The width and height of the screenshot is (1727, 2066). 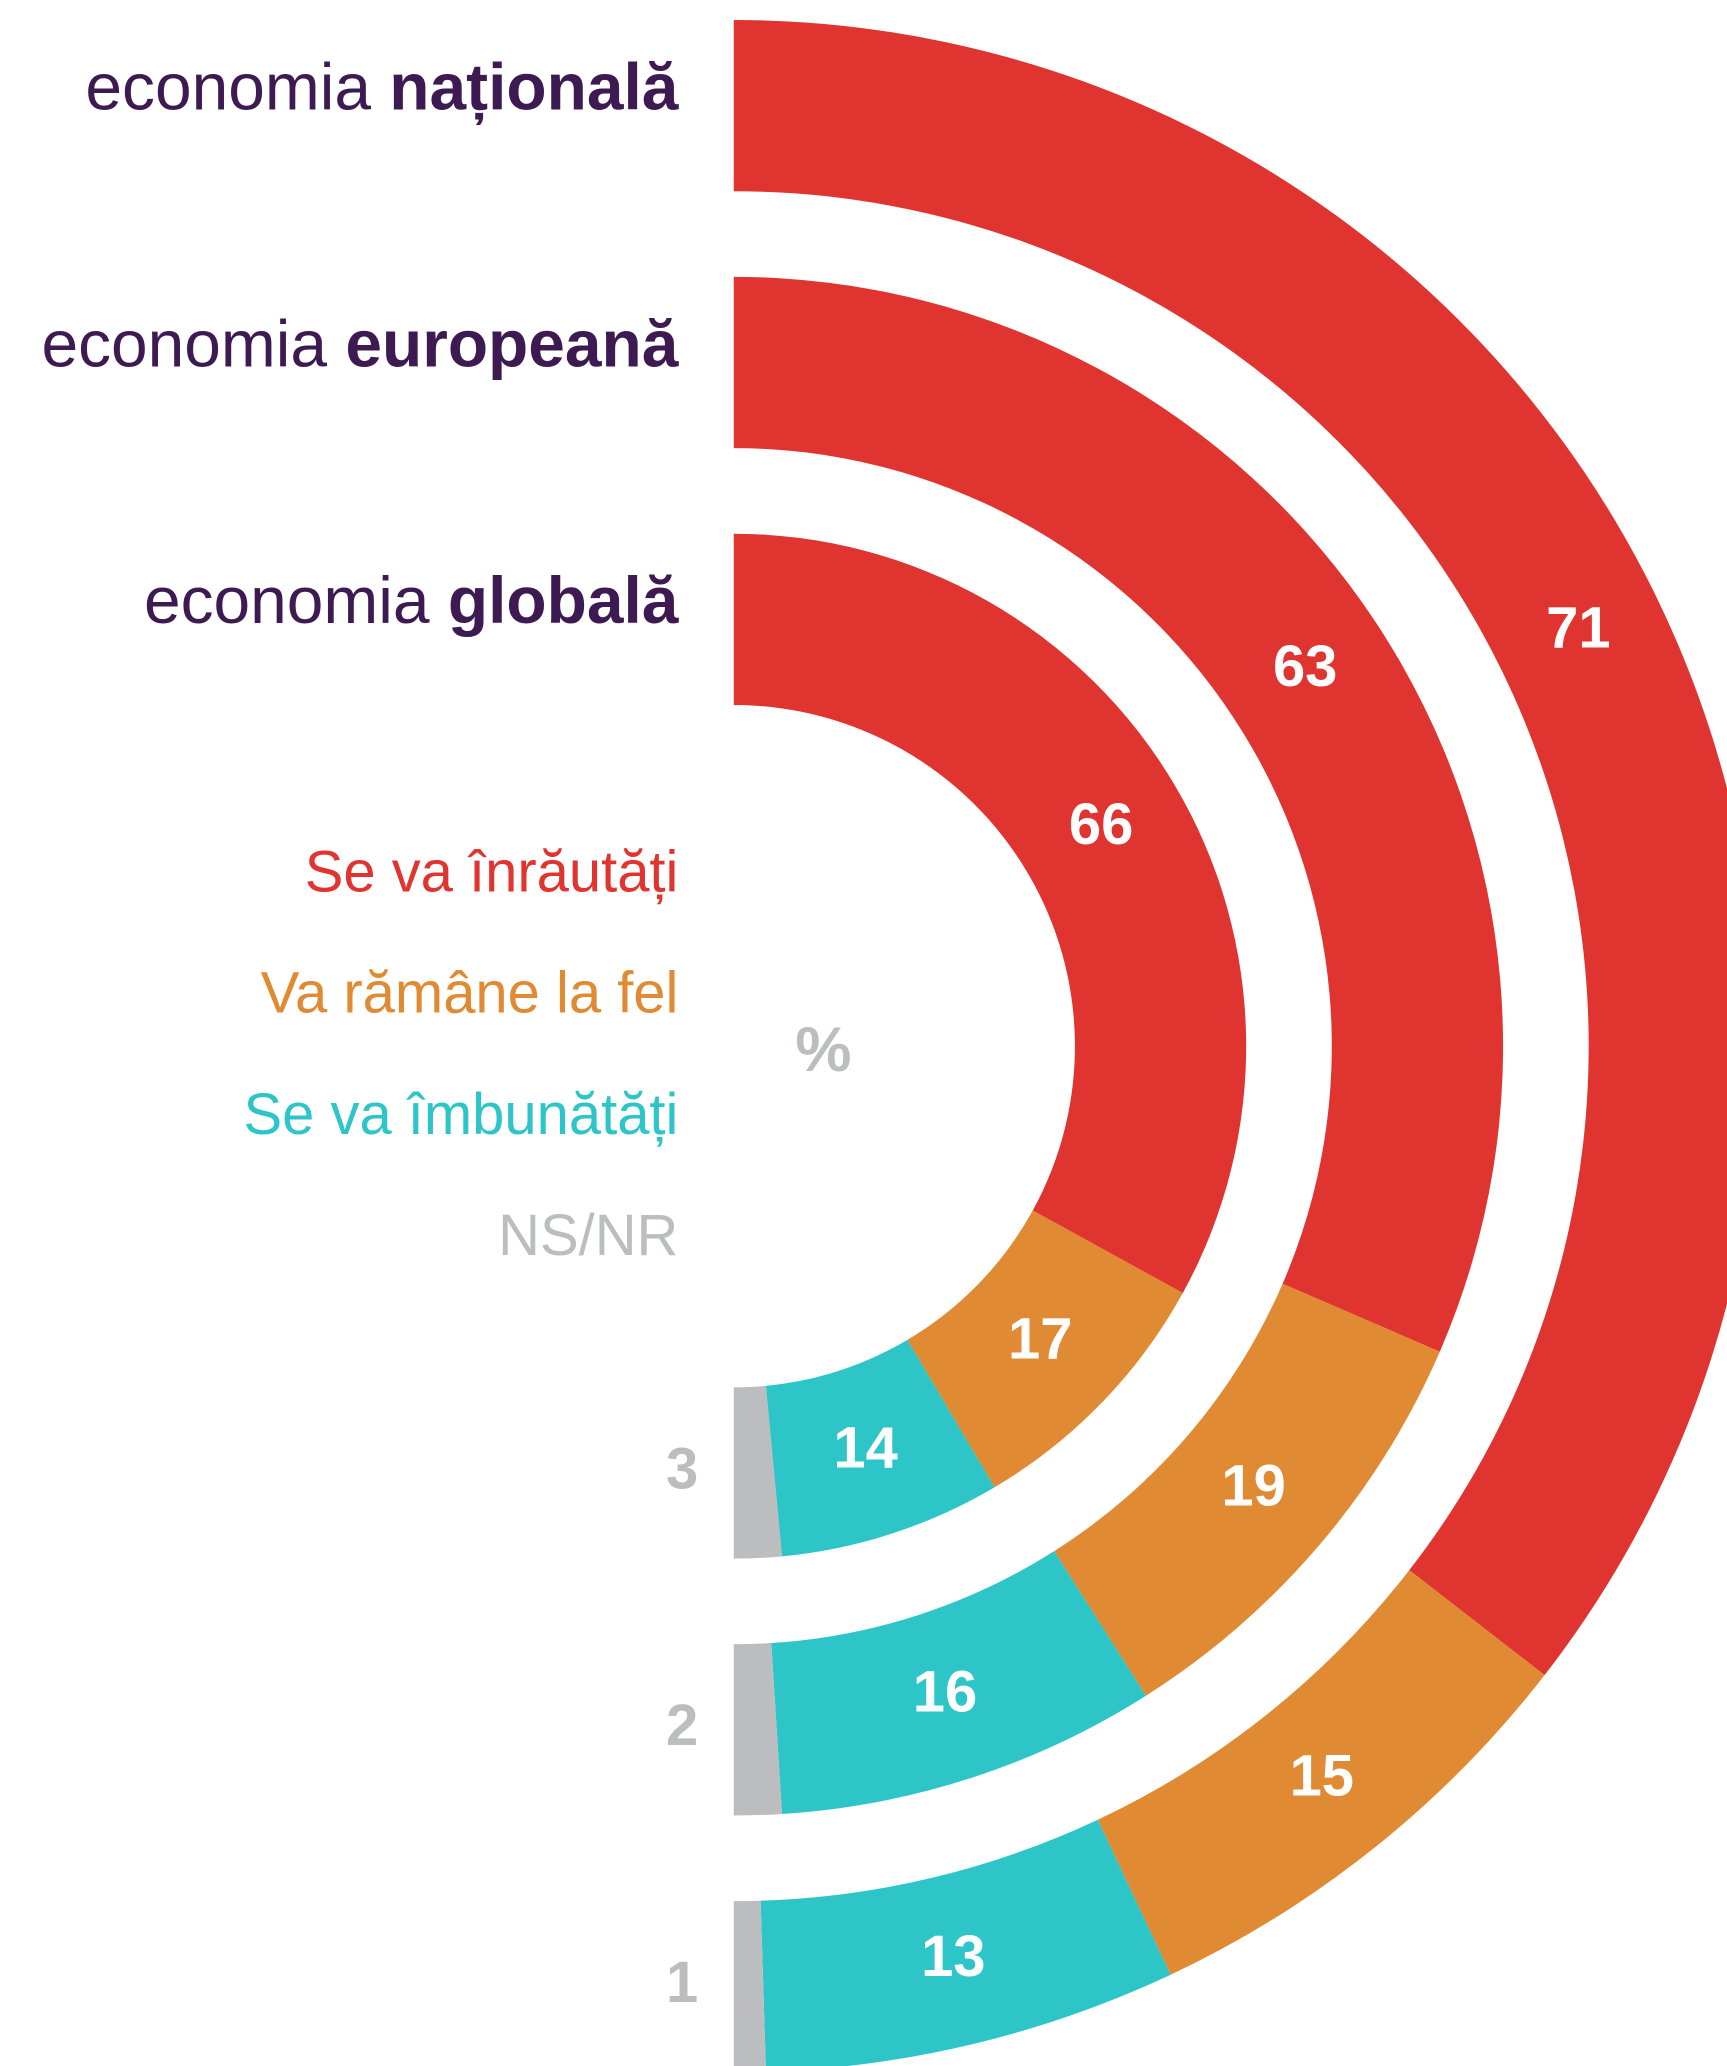 I want to click on value-label: 1, so click(x=682, y=1983).